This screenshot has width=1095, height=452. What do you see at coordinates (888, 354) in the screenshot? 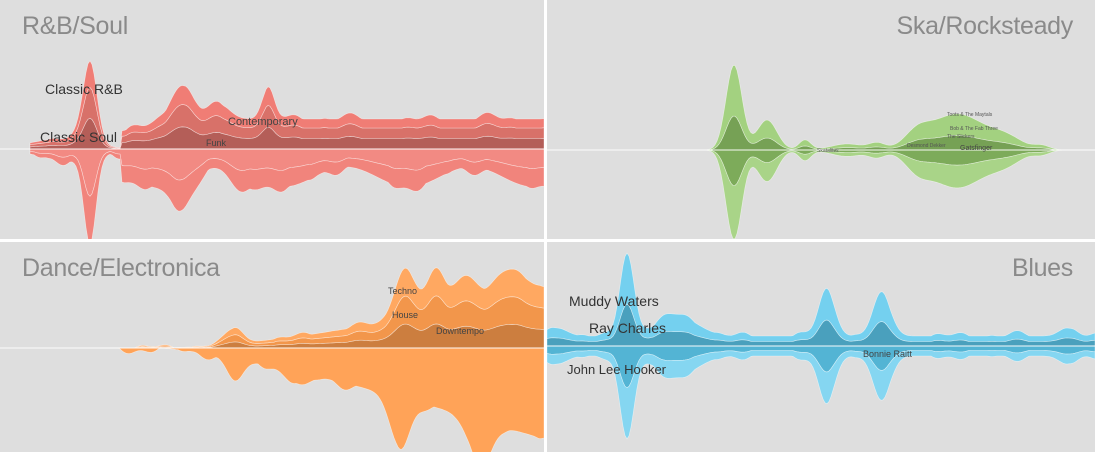
I see `series-label-bonnie-raitt: Bonnie Raitt` at bounding box center [888, 354].